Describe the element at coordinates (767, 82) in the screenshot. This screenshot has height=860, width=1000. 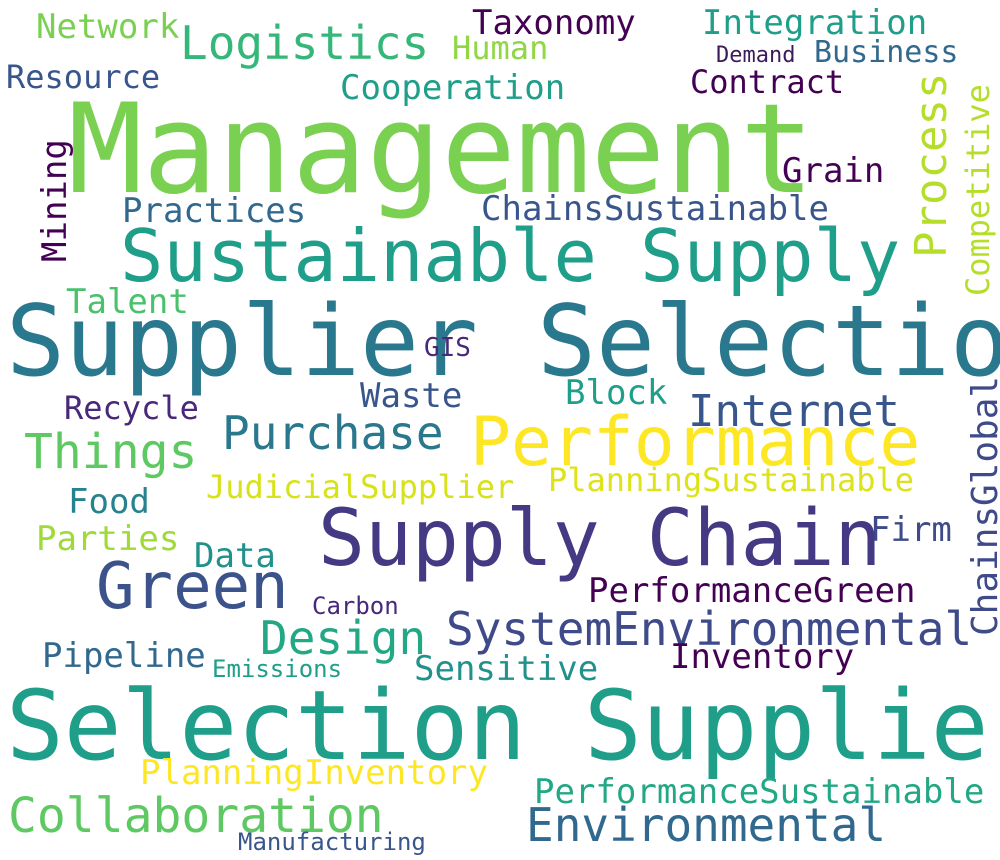
I see `word-contract: Contract` at that location.